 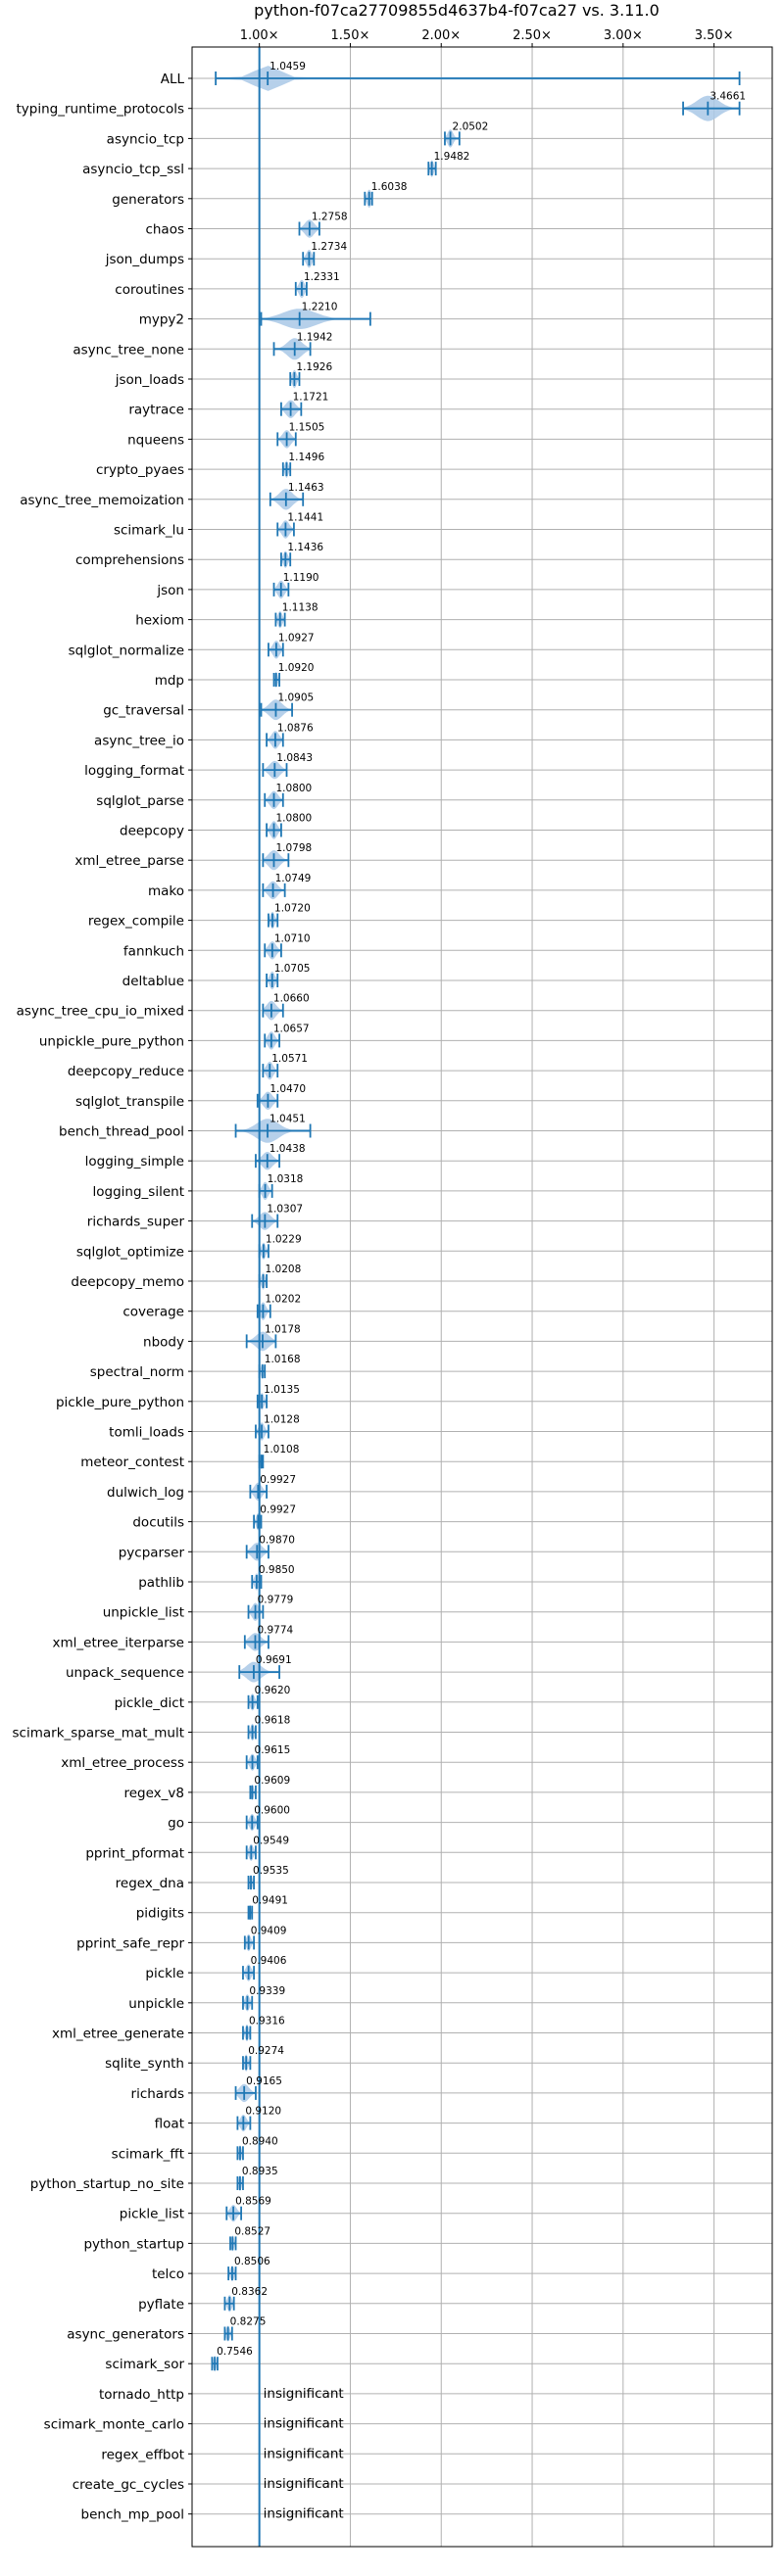 What do you see at coordinates (253, 2202) in the screenshot?
I see `value-label: 0.8569` at bounding box center [253, 2202].